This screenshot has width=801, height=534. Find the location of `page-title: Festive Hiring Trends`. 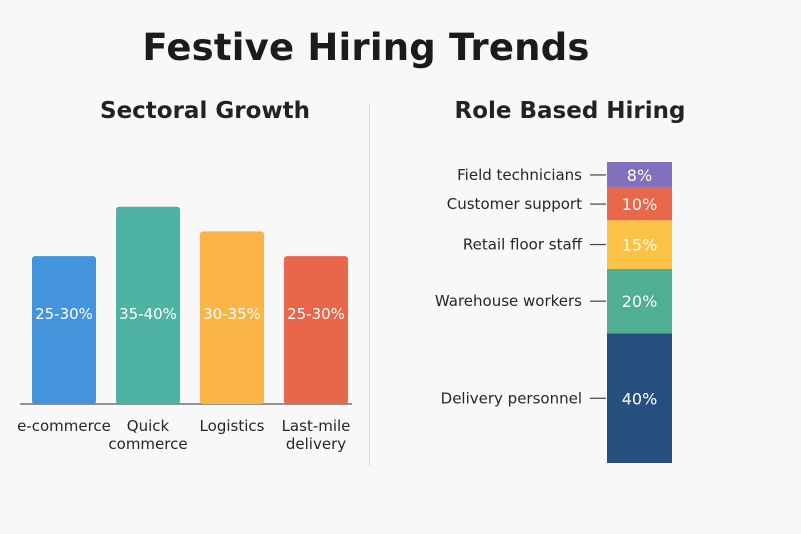

page-title: Festive Hiring Trends is located at coordinates (366, 47).